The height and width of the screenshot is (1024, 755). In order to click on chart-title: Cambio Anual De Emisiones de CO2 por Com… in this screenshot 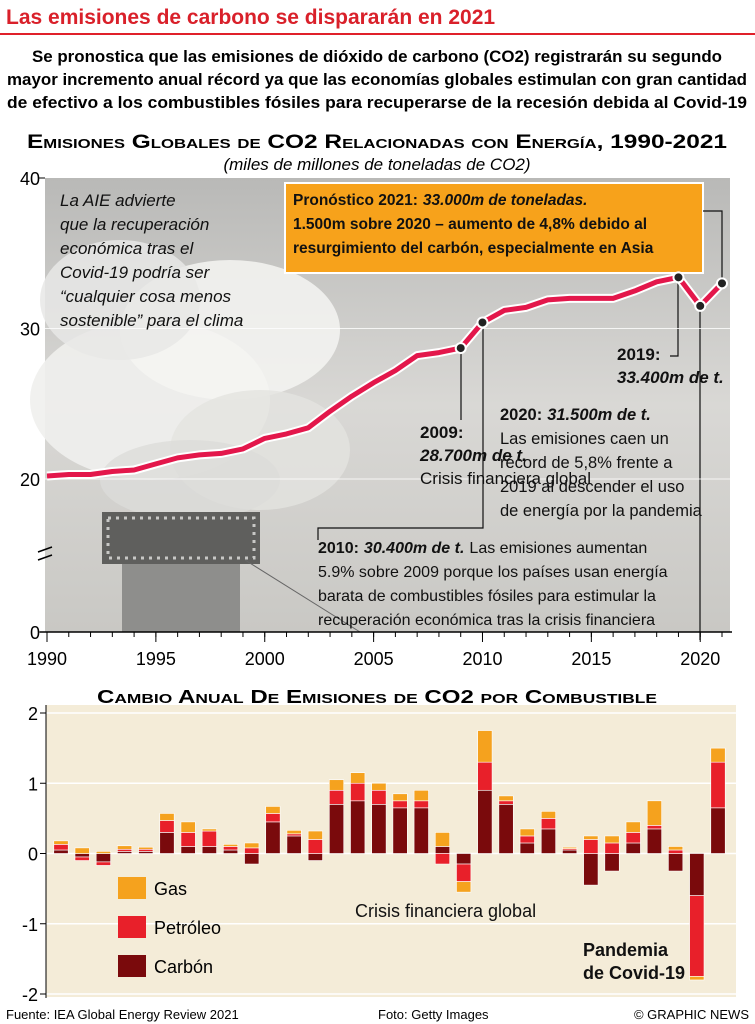, I will do `click(377, 697)`.